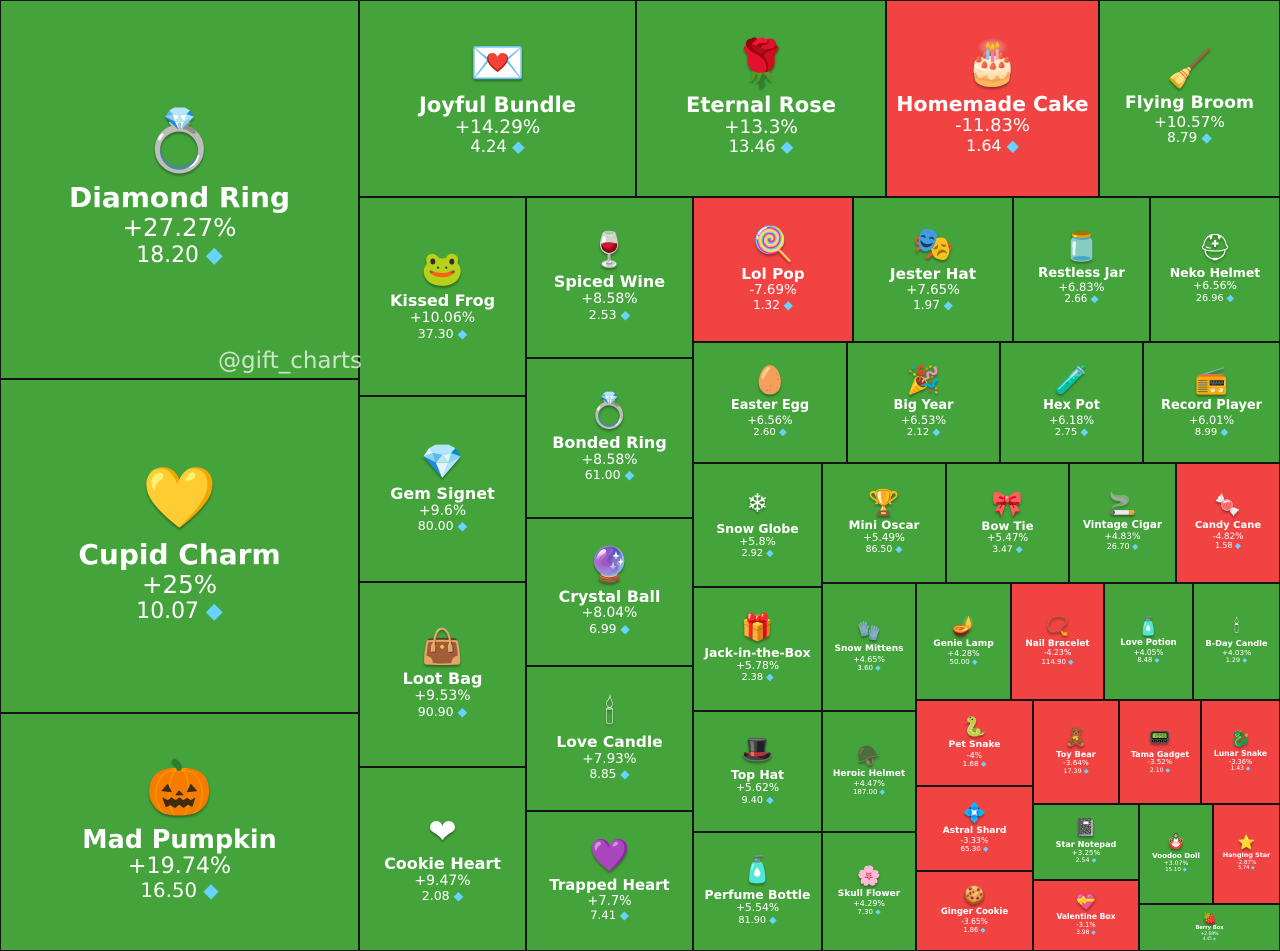  What do you see at coordinates (757, 771) in the screenshot?
I see `tile-top-hat: 🎩 Top Hat +5.62% 9.40 ◆` at bounding box center [757, 771].